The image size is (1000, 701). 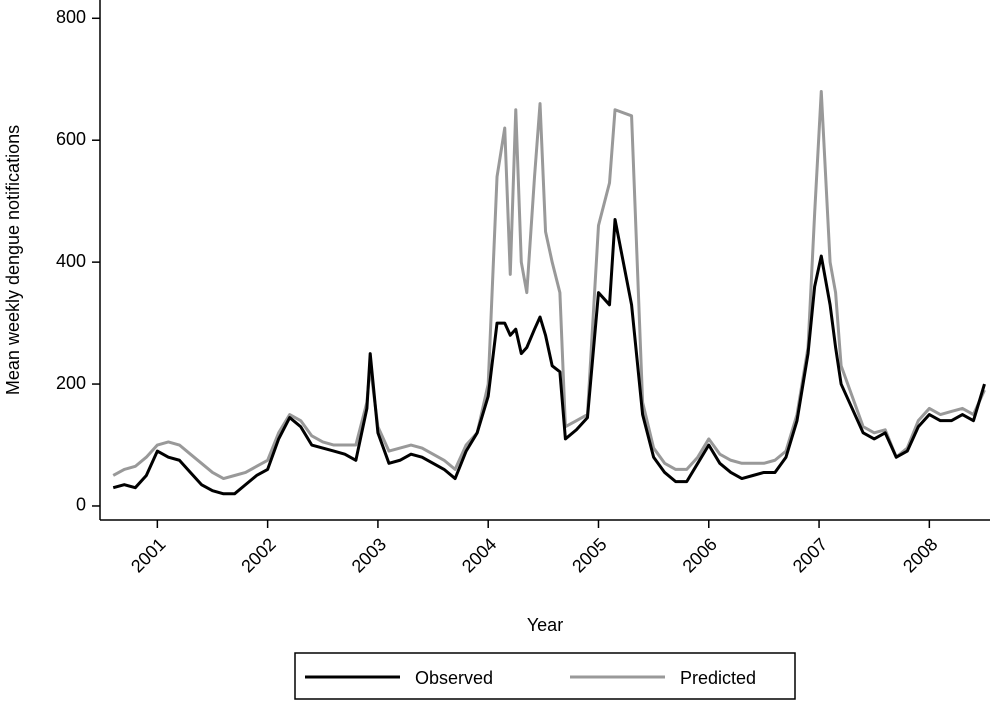 What do you see at coordinates (148, 555) in the screenshot?
I see `x-tick-label: 2001` at bounding box center [148, 555].